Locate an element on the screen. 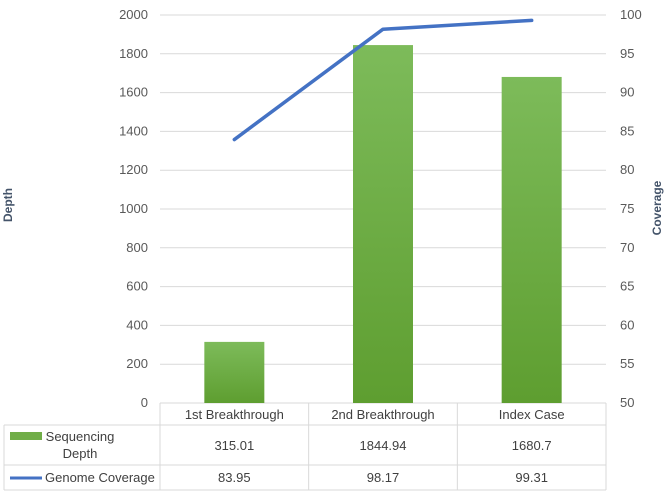  category-label: 2nd Breakthrough is located at coordinates (382, 414).